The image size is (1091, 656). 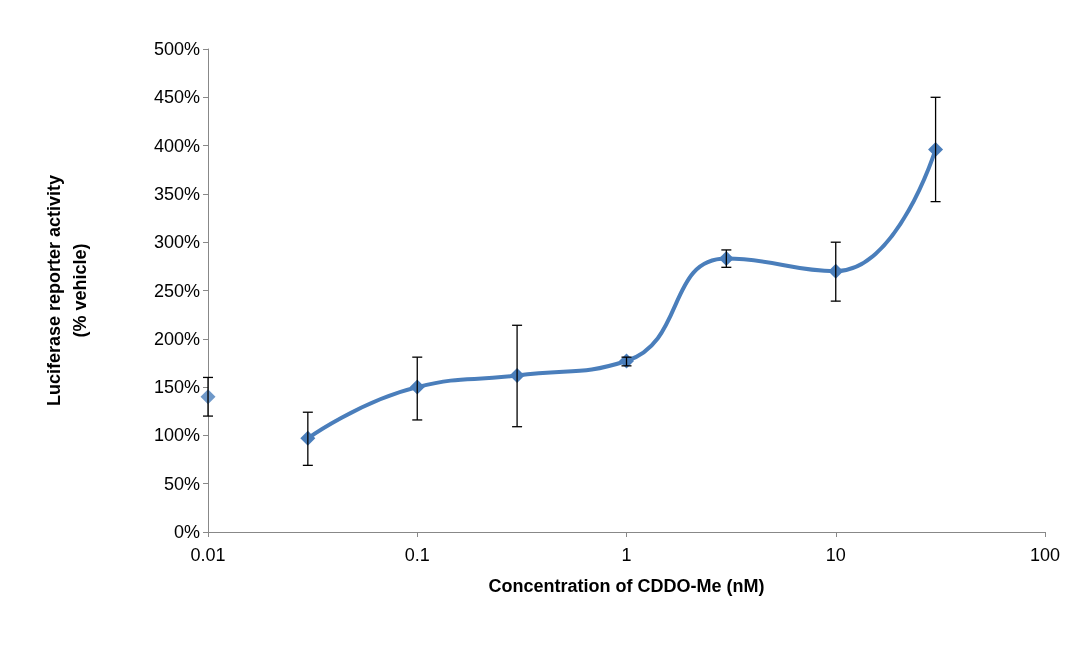 I want to click on y-tick-label: 250%, so click(x=176, y=290).